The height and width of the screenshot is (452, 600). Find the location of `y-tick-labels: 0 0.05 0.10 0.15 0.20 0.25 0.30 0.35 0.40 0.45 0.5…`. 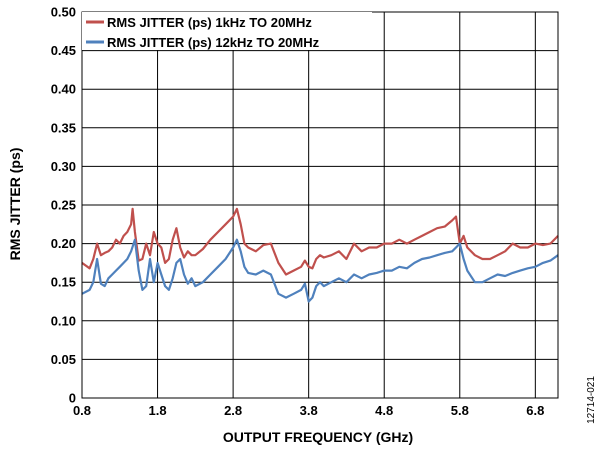

y-tick-labels: 0 0.05 0.10 0.15 0.20 0.25 0.30 0.35 0.40 0.45 0.5… is located at coordinates (63, 205).